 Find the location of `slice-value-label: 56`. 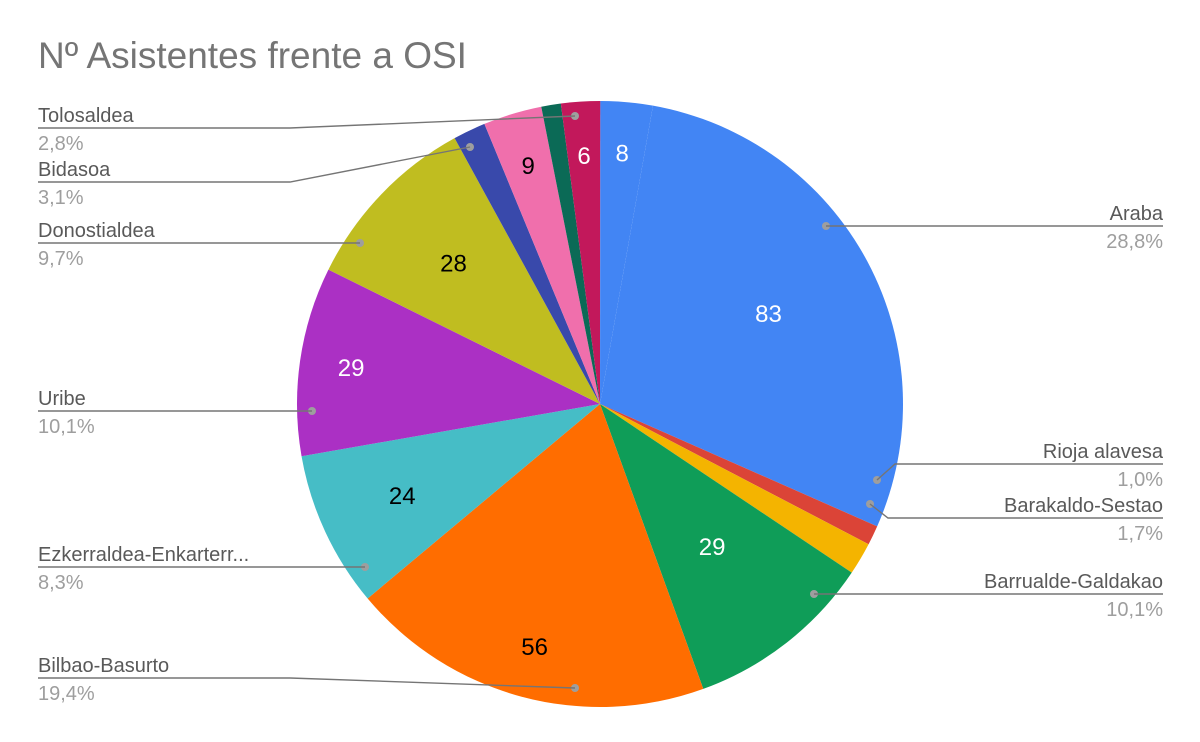

slice-value-label: 56 is located at coordinates (534, 647).